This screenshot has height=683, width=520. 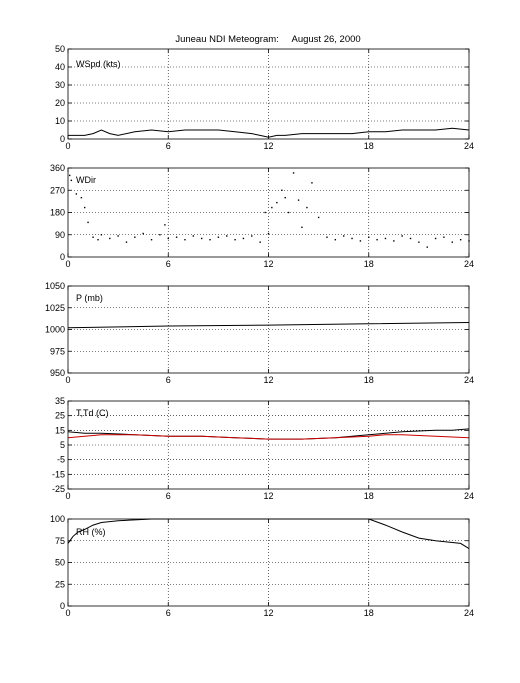 I want to click on y-tick-label: 40, so click(x=60, y=67).